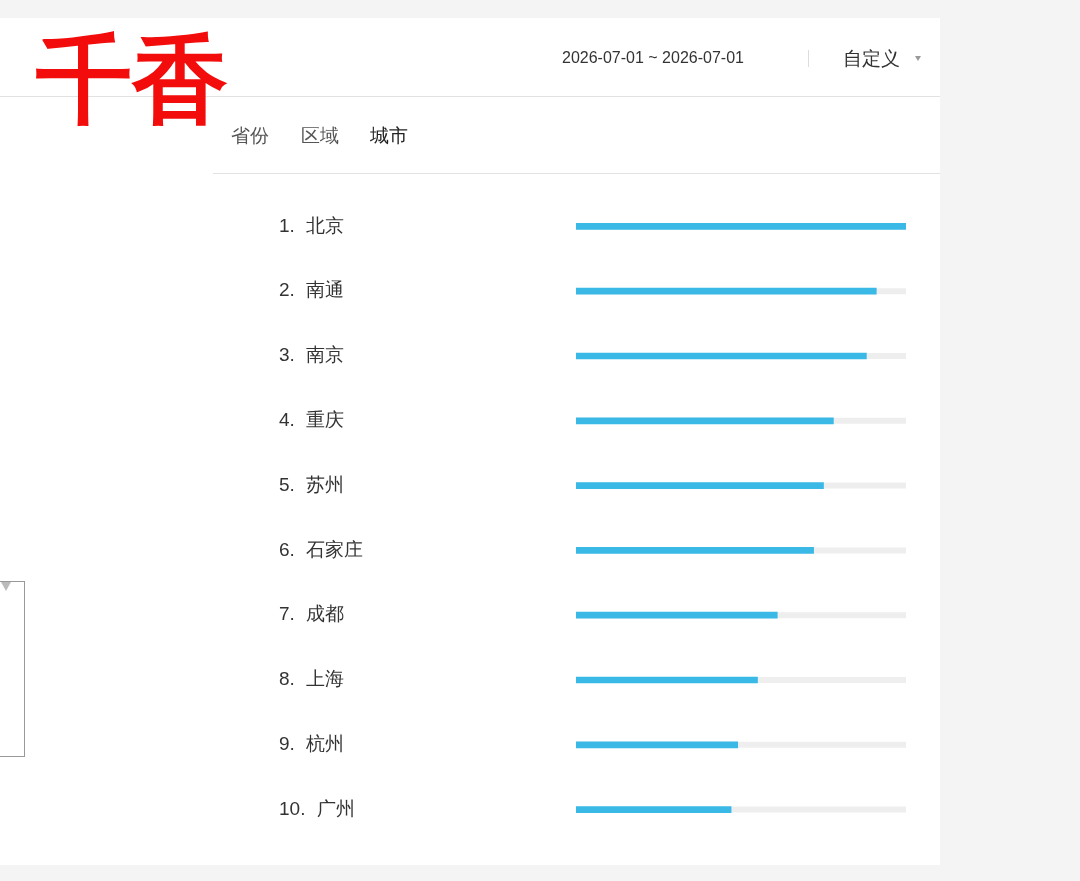  What do you see at coordinates (389, 135) in the screenshot?
I see `text: 城市` at bounding box center [389, 135].